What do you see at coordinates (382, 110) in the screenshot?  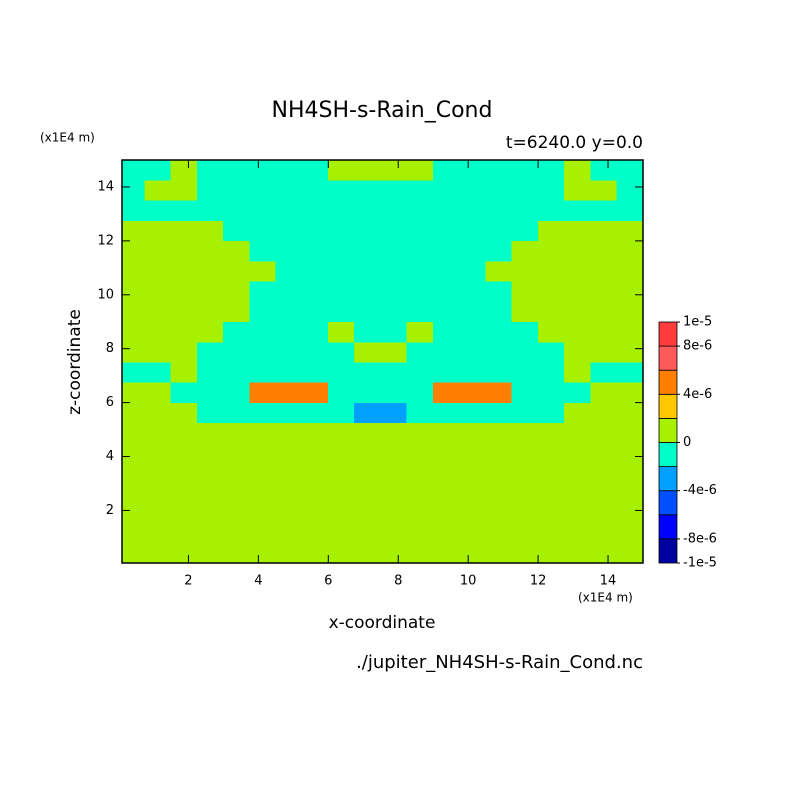 I see `chart-title: NH4SH-s-Rain_Cond` at bounding box center [382, 110].